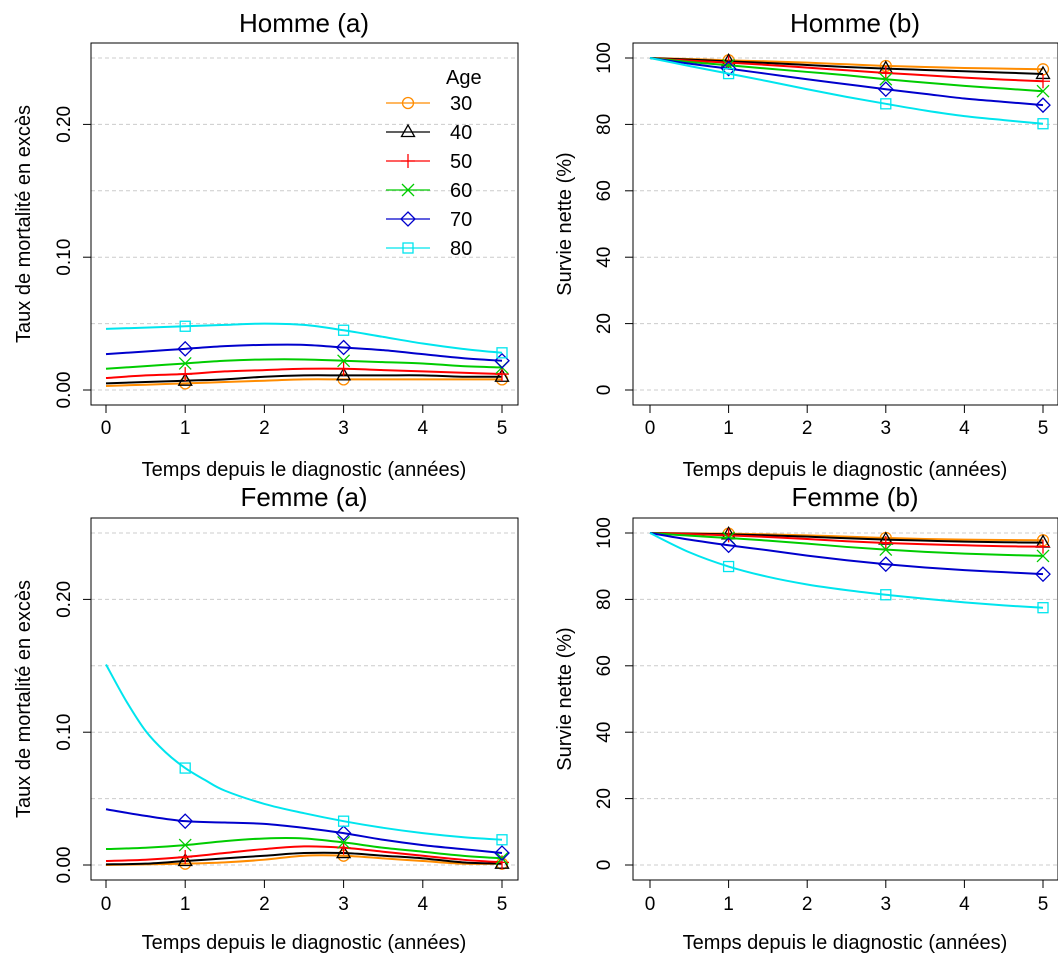  Describe the element at coordinates (461, 249) in the screenshot. I see `legend-label: 80` at that location.